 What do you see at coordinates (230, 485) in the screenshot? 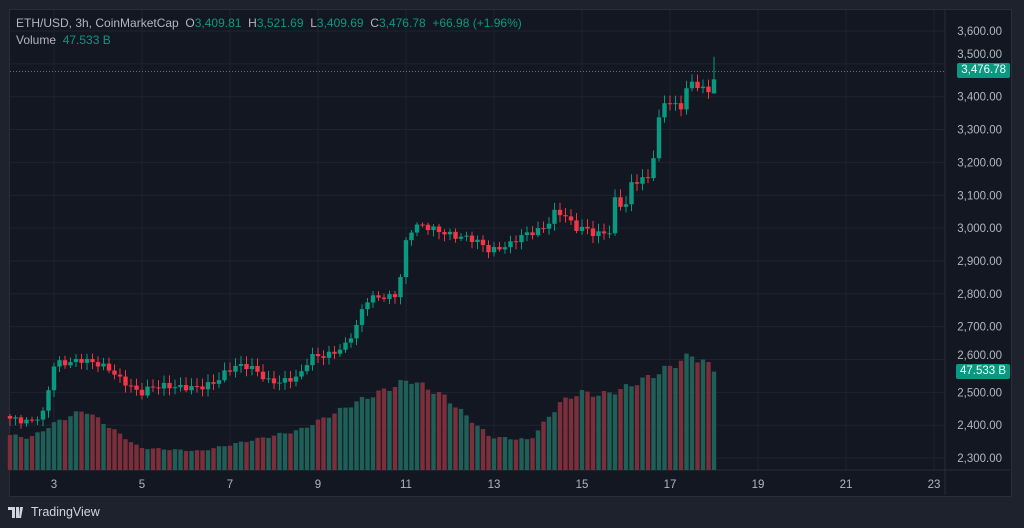
I see `x-tick-label: 7` at bounding box center [230, 485].